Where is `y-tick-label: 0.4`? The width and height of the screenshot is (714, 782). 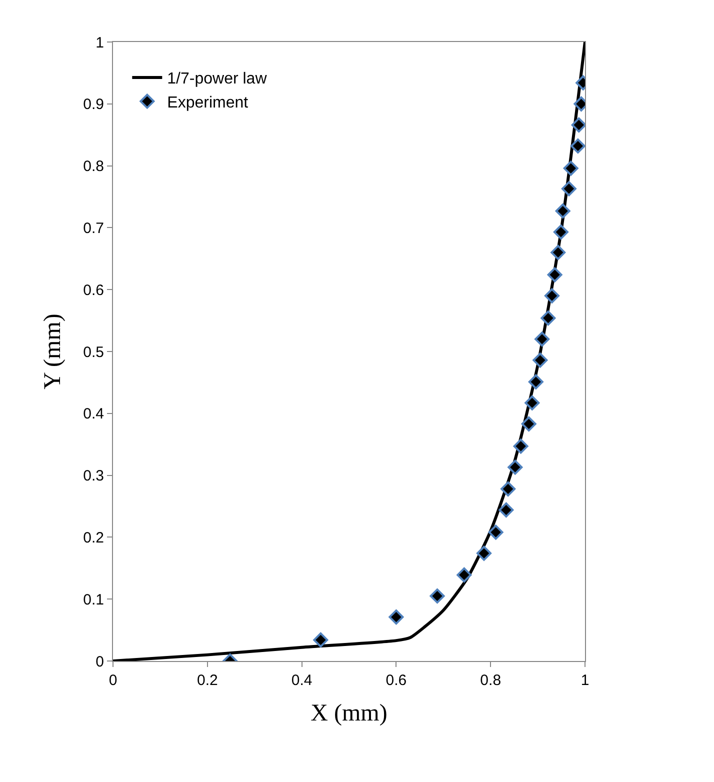 y-tick-label: 0.4 is located at coordinates (93, 414).